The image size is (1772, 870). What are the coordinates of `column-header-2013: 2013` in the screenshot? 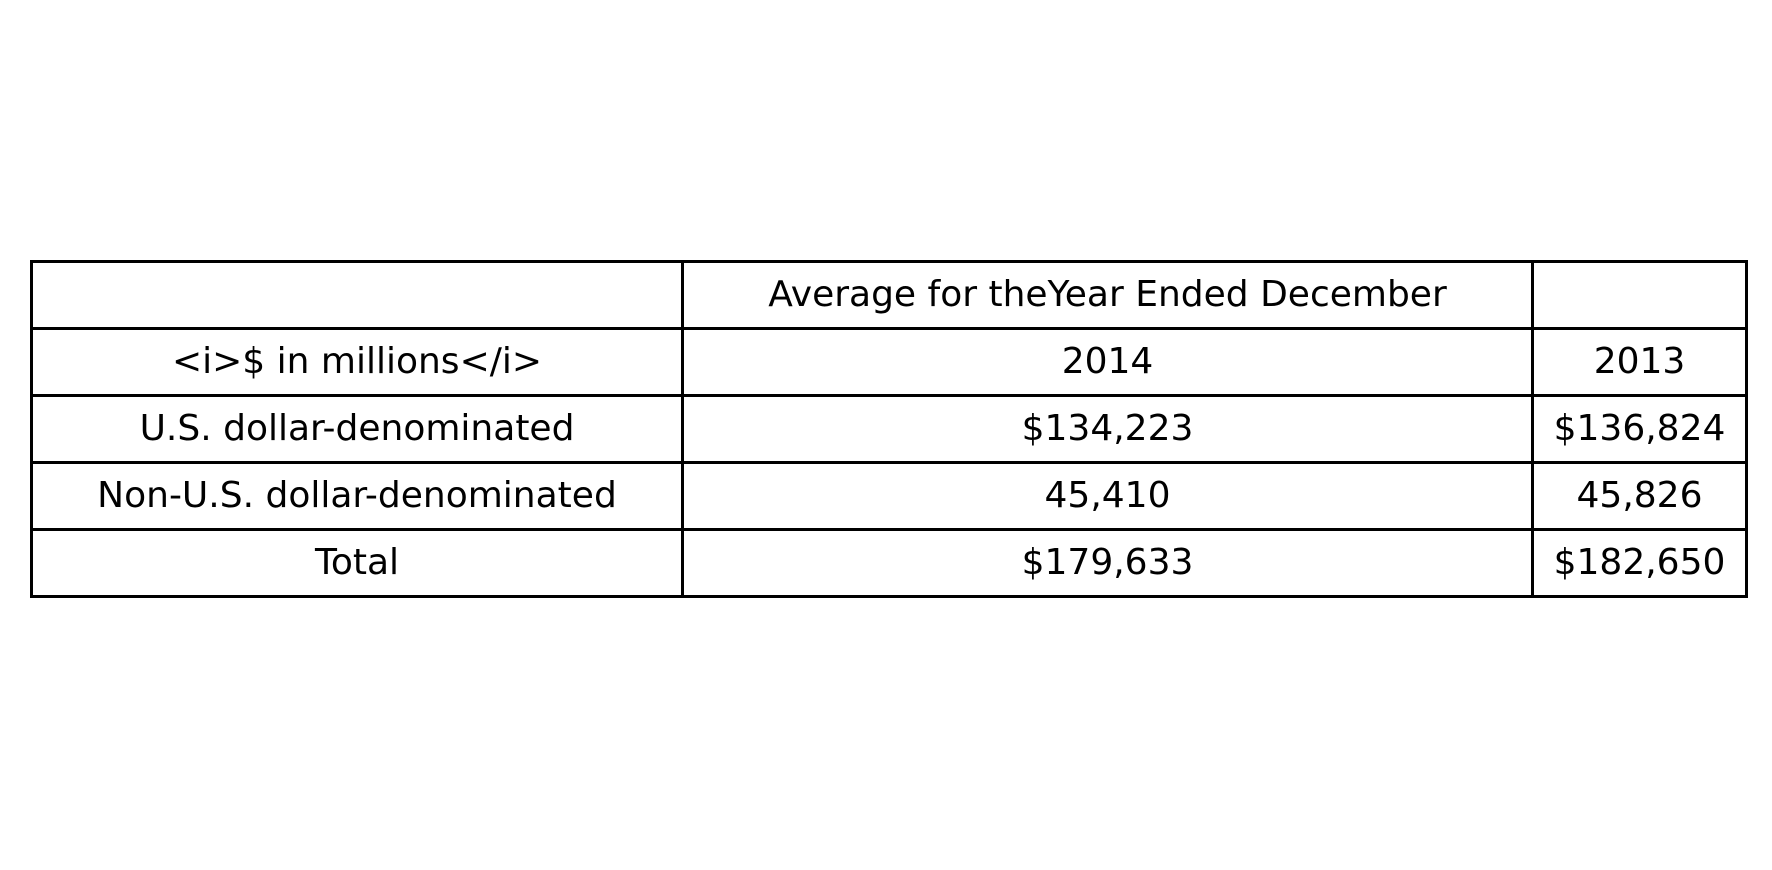 It's located at (1639, 362).